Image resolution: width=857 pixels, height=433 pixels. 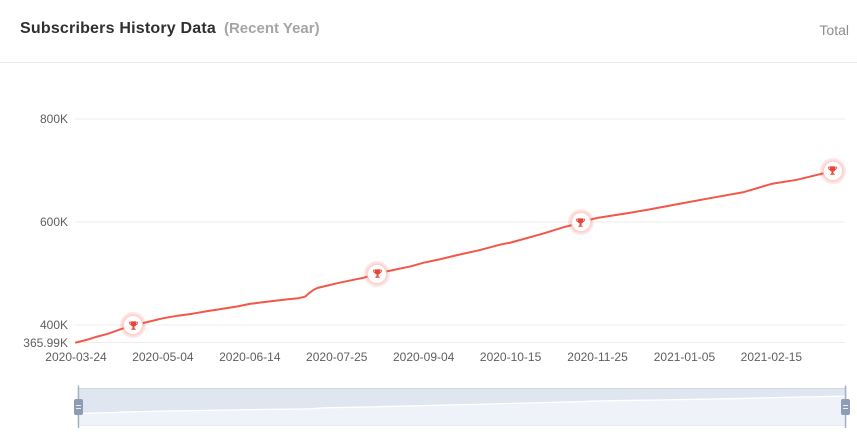 I want to click on total-tab: Total, so click(x=834, y=30).